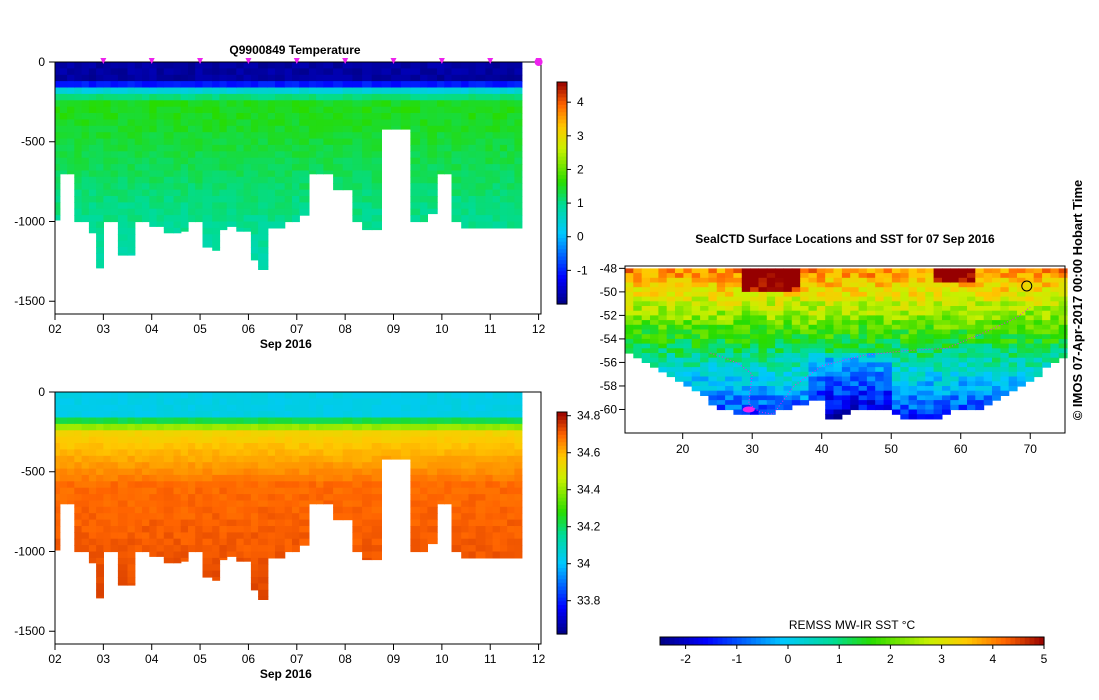  I want to click on p2-colorbar-segment, so click(562, 536).